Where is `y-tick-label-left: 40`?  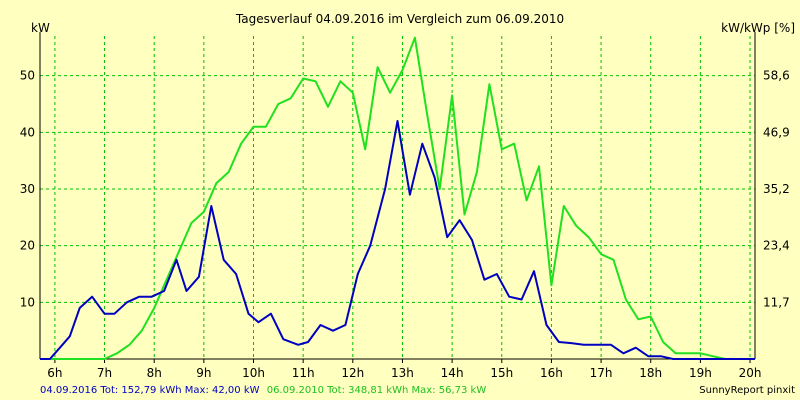
y-tick-label-left: 40 is located at coordinates (27, 132).